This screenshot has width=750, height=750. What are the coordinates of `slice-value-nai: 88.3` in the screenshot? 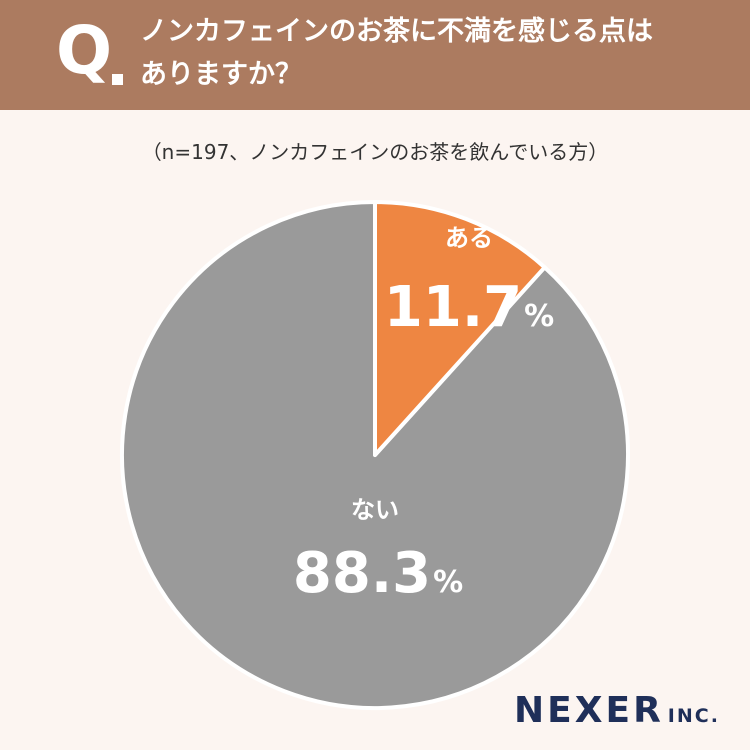 It's located at (362, 573).